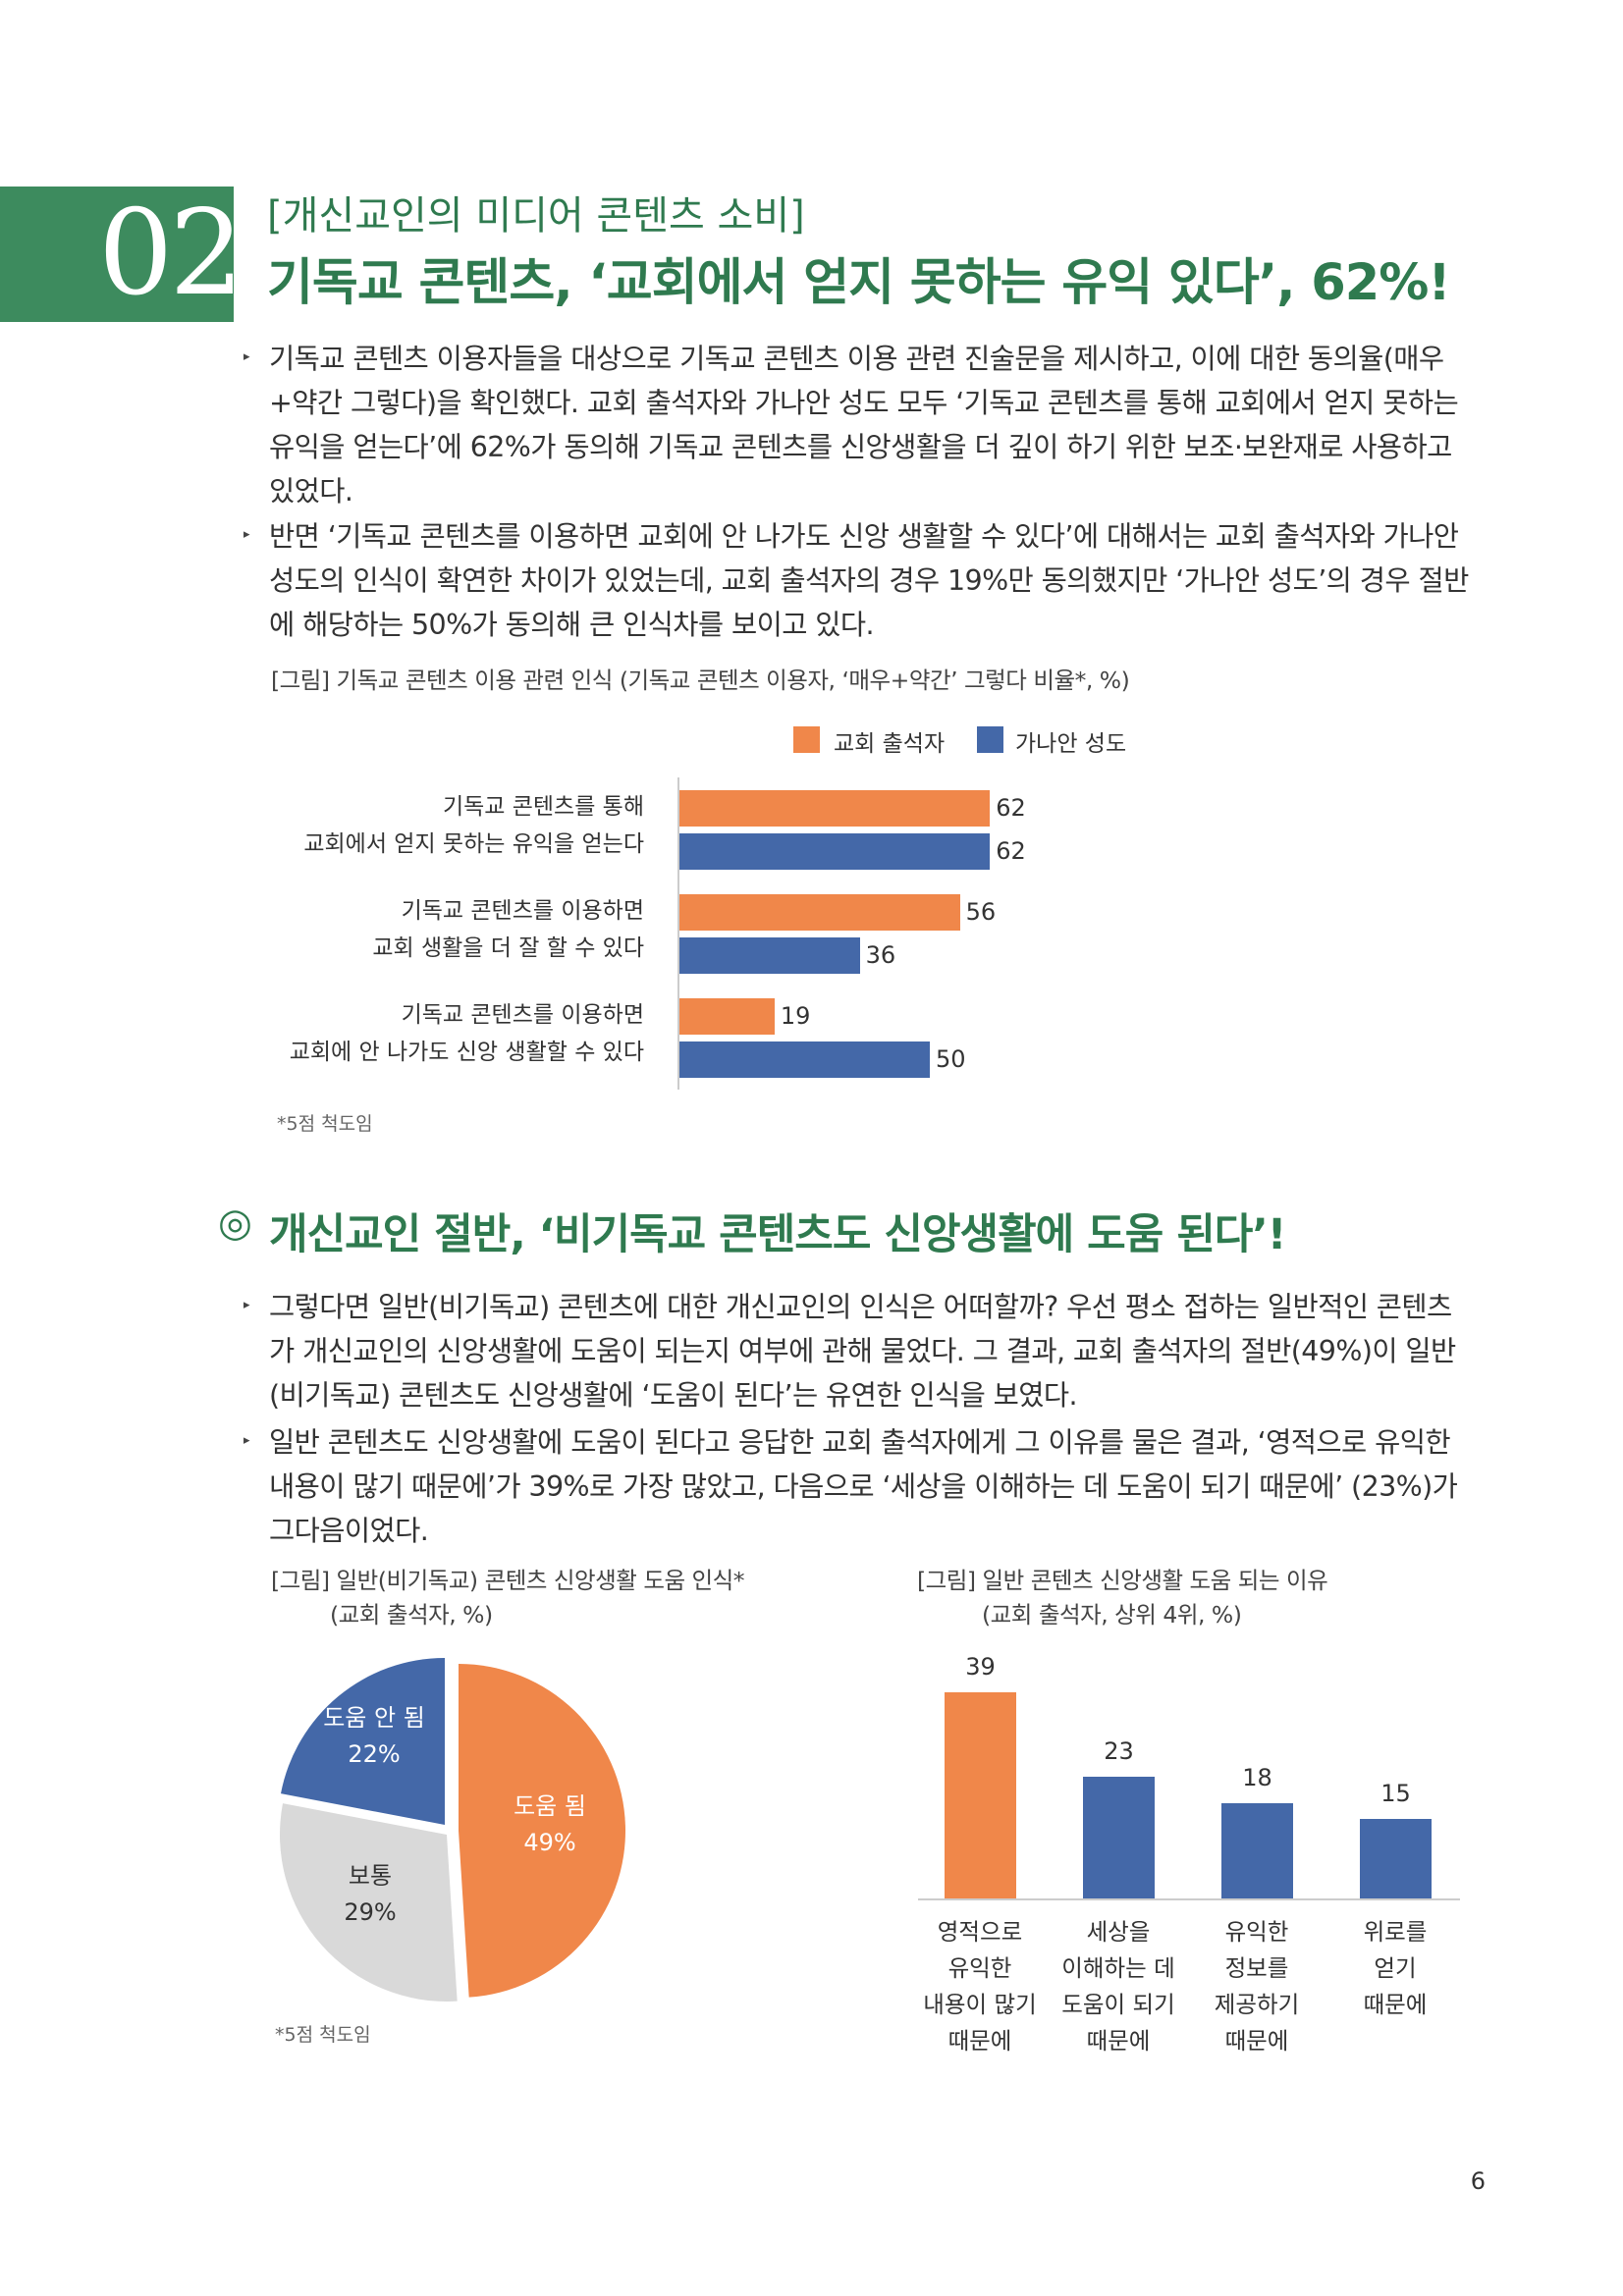 This screenshot has width=1623, height=2296. What do you see at coordinates (370, 1894) in the screenshot?
I see `pie-label-neutral: 보통 29%` at bounding box center [370, 1894].